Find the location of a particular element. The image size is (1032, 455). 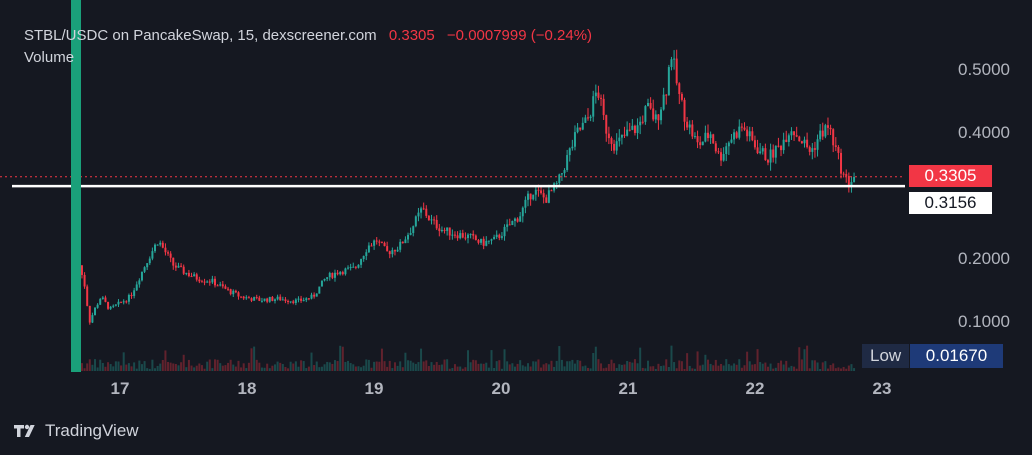

y-tick-label: 0.2000 is located at coordinates (984, 258).